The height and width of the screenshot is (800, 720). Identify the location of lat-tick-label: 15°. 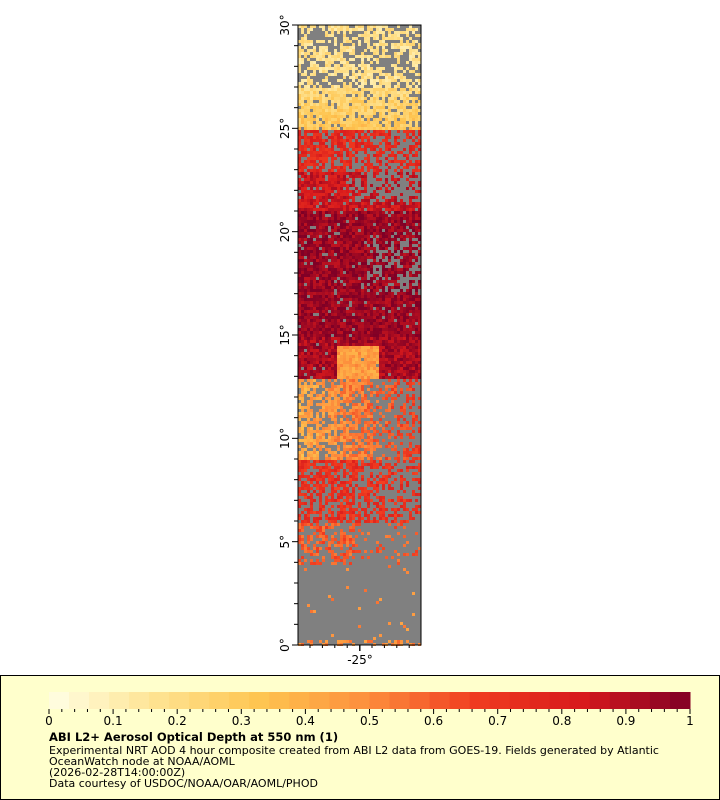
(285, 334).